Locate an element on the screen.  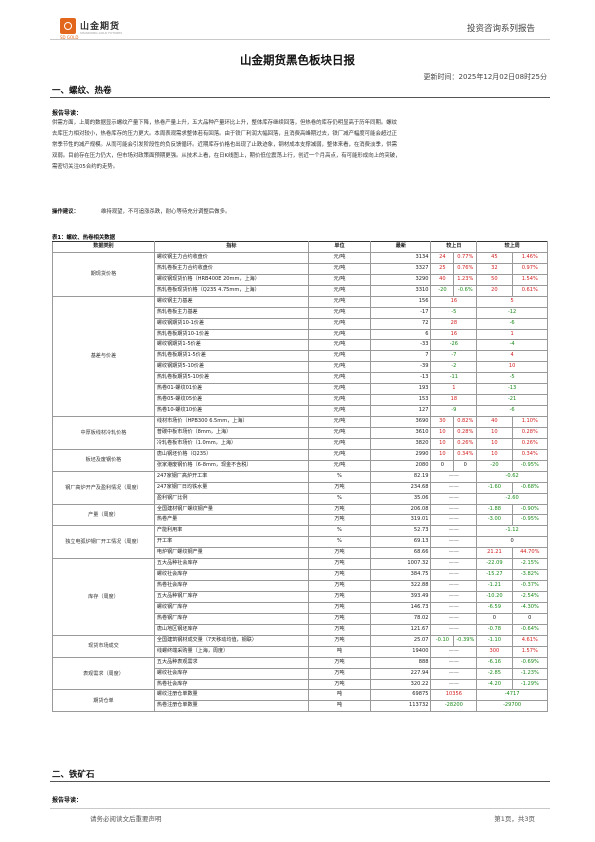
indicator-cell: 五大品种表观需求 is located at coordinates (231, 662).